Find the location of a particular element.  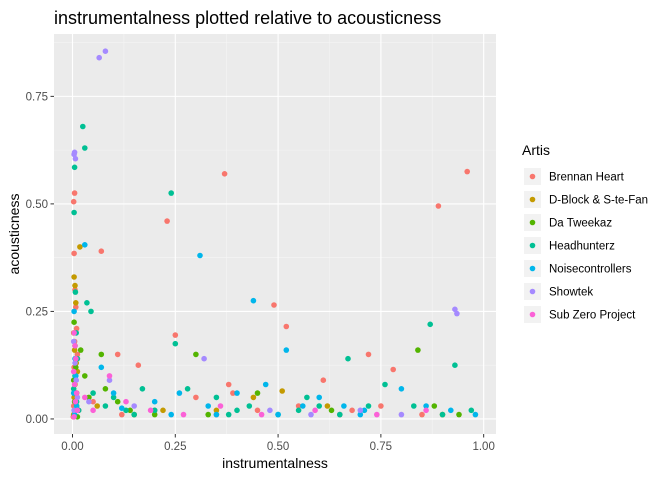

legend-label-headhunterz: Headhunterz is located at coordinates (582, 247).